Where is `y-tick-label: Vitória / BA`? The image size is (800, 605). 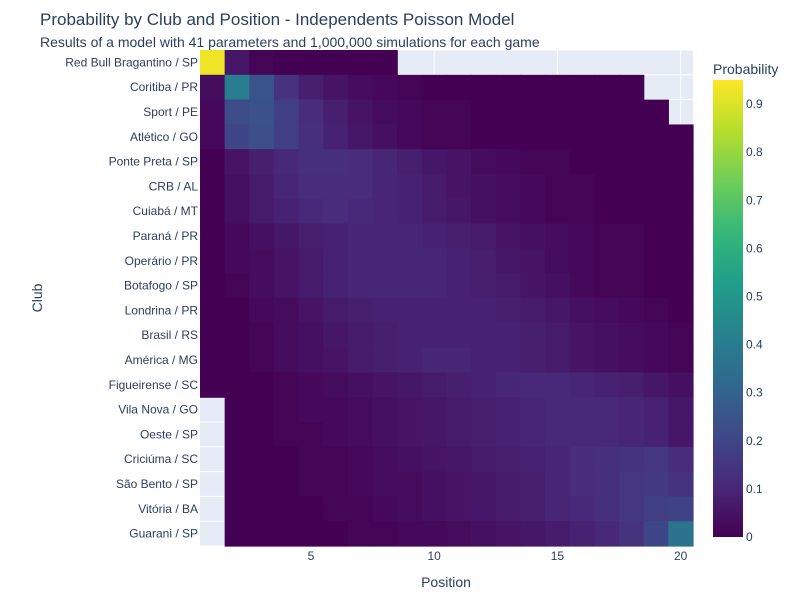
y-tick-label: Vitória / BA is located at coordinates (168, 509).